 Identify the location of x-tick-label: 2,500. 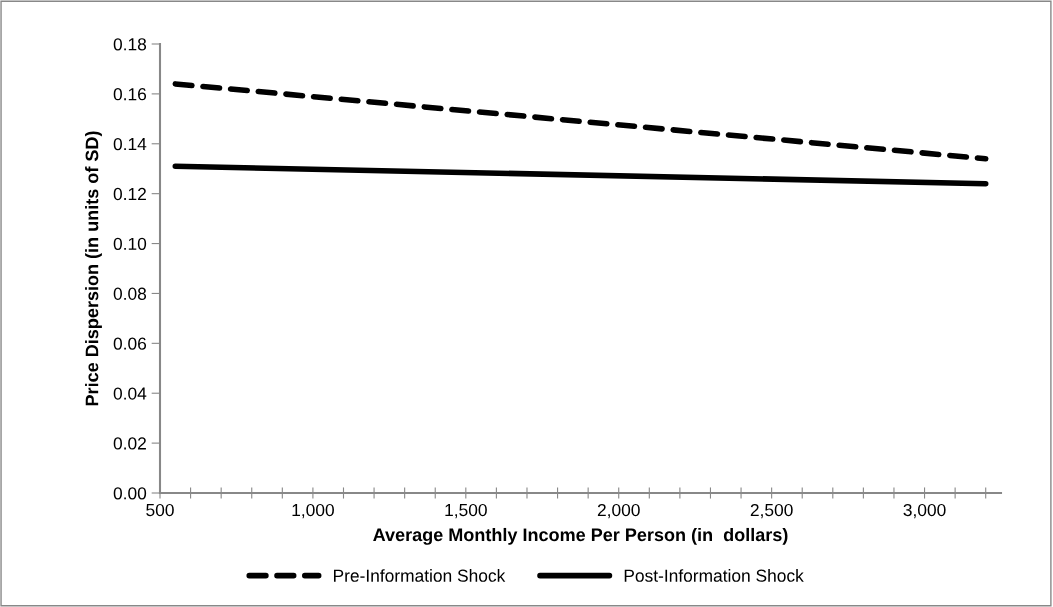
(771, 511).